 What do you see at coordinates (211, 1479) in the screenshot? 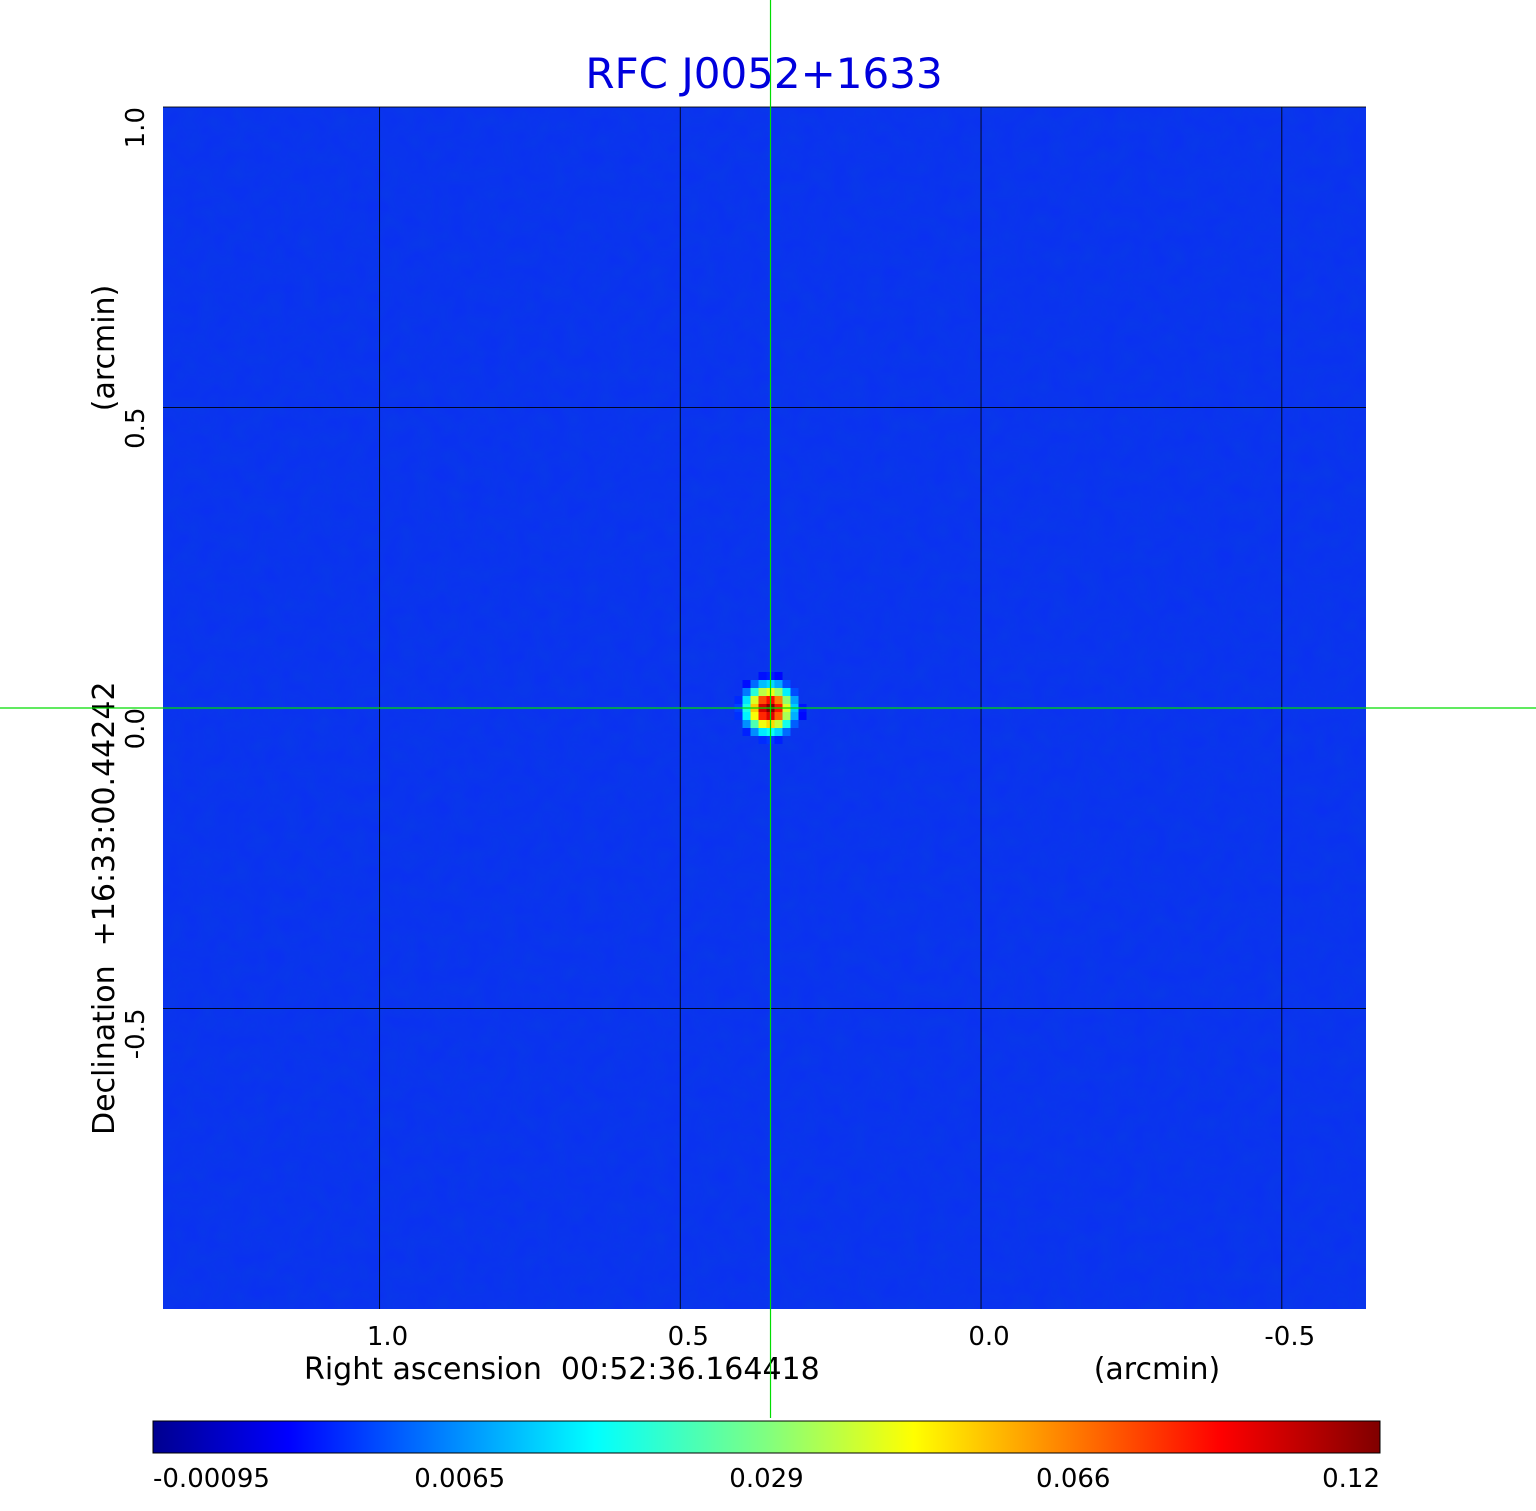
I see `colorbar-tick-label: -0.00095` at bounding box center [211, 1479].